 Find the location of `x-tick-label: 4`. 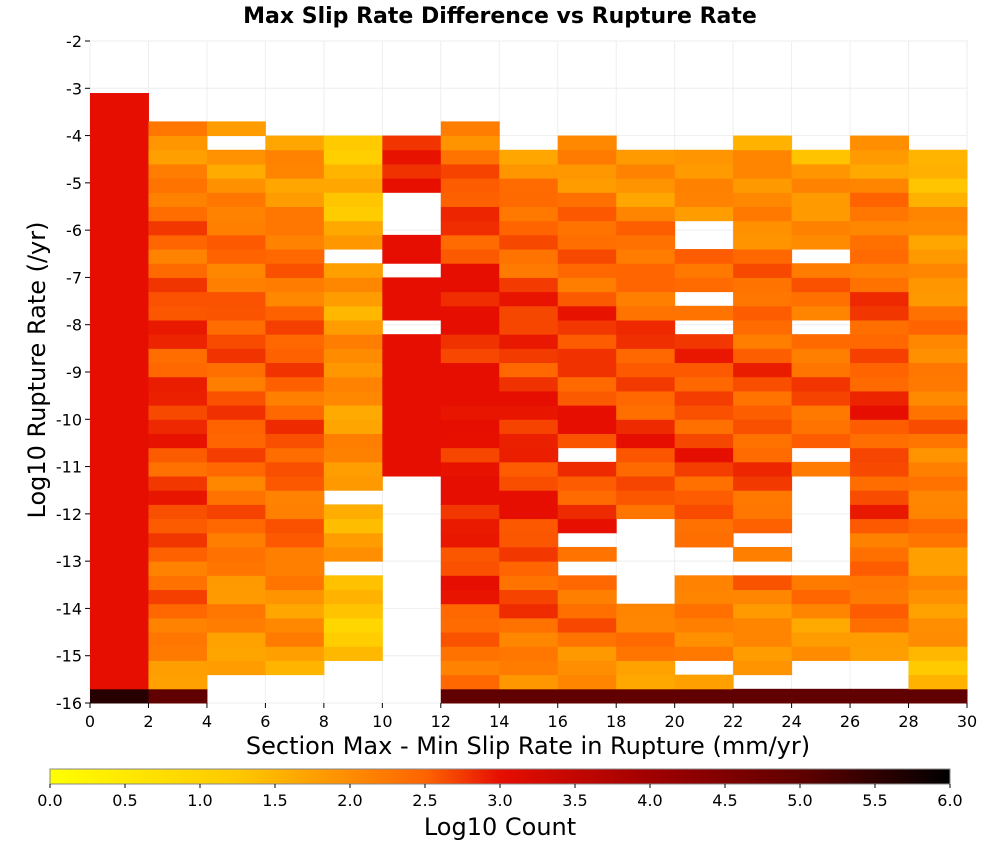

x-tick-label: 4 is located at coordinates (207, 721).